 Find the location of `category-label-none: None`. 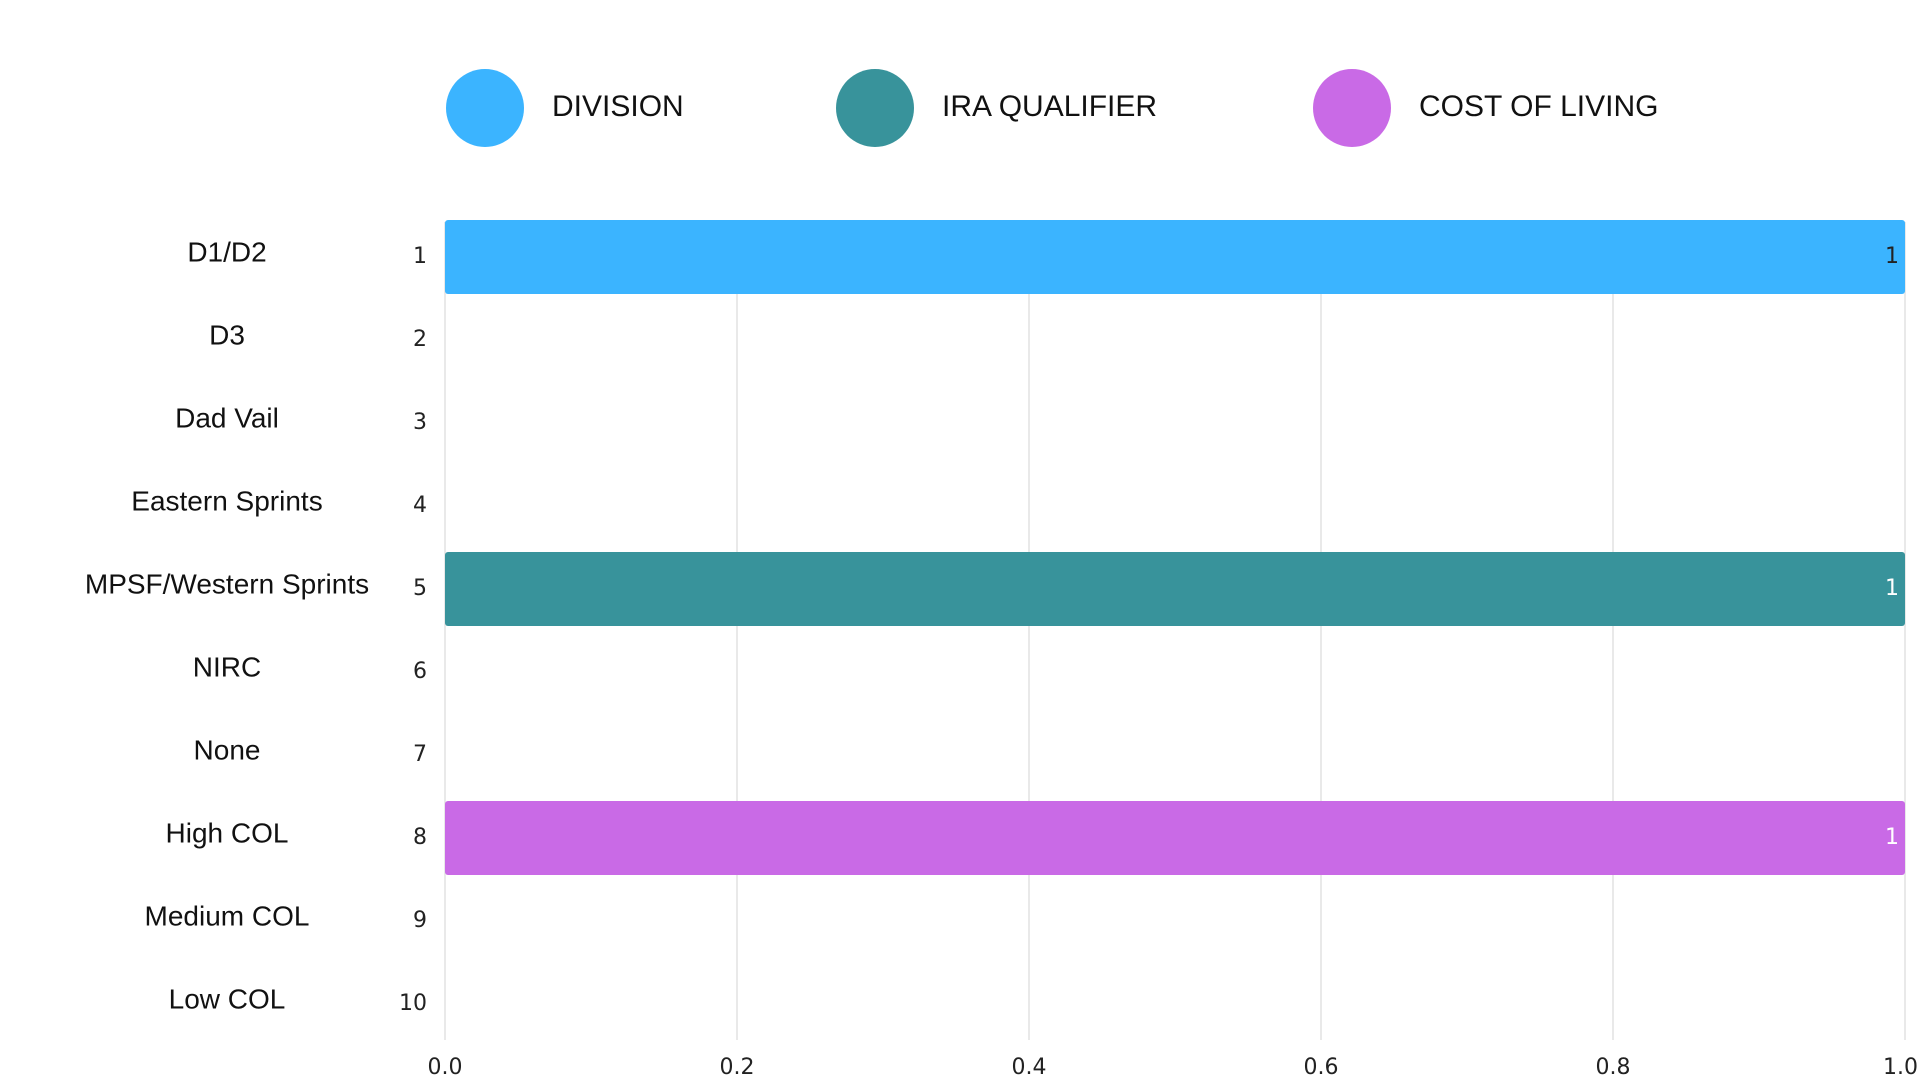

category-label-none: None is located at coordinates (227, 749).